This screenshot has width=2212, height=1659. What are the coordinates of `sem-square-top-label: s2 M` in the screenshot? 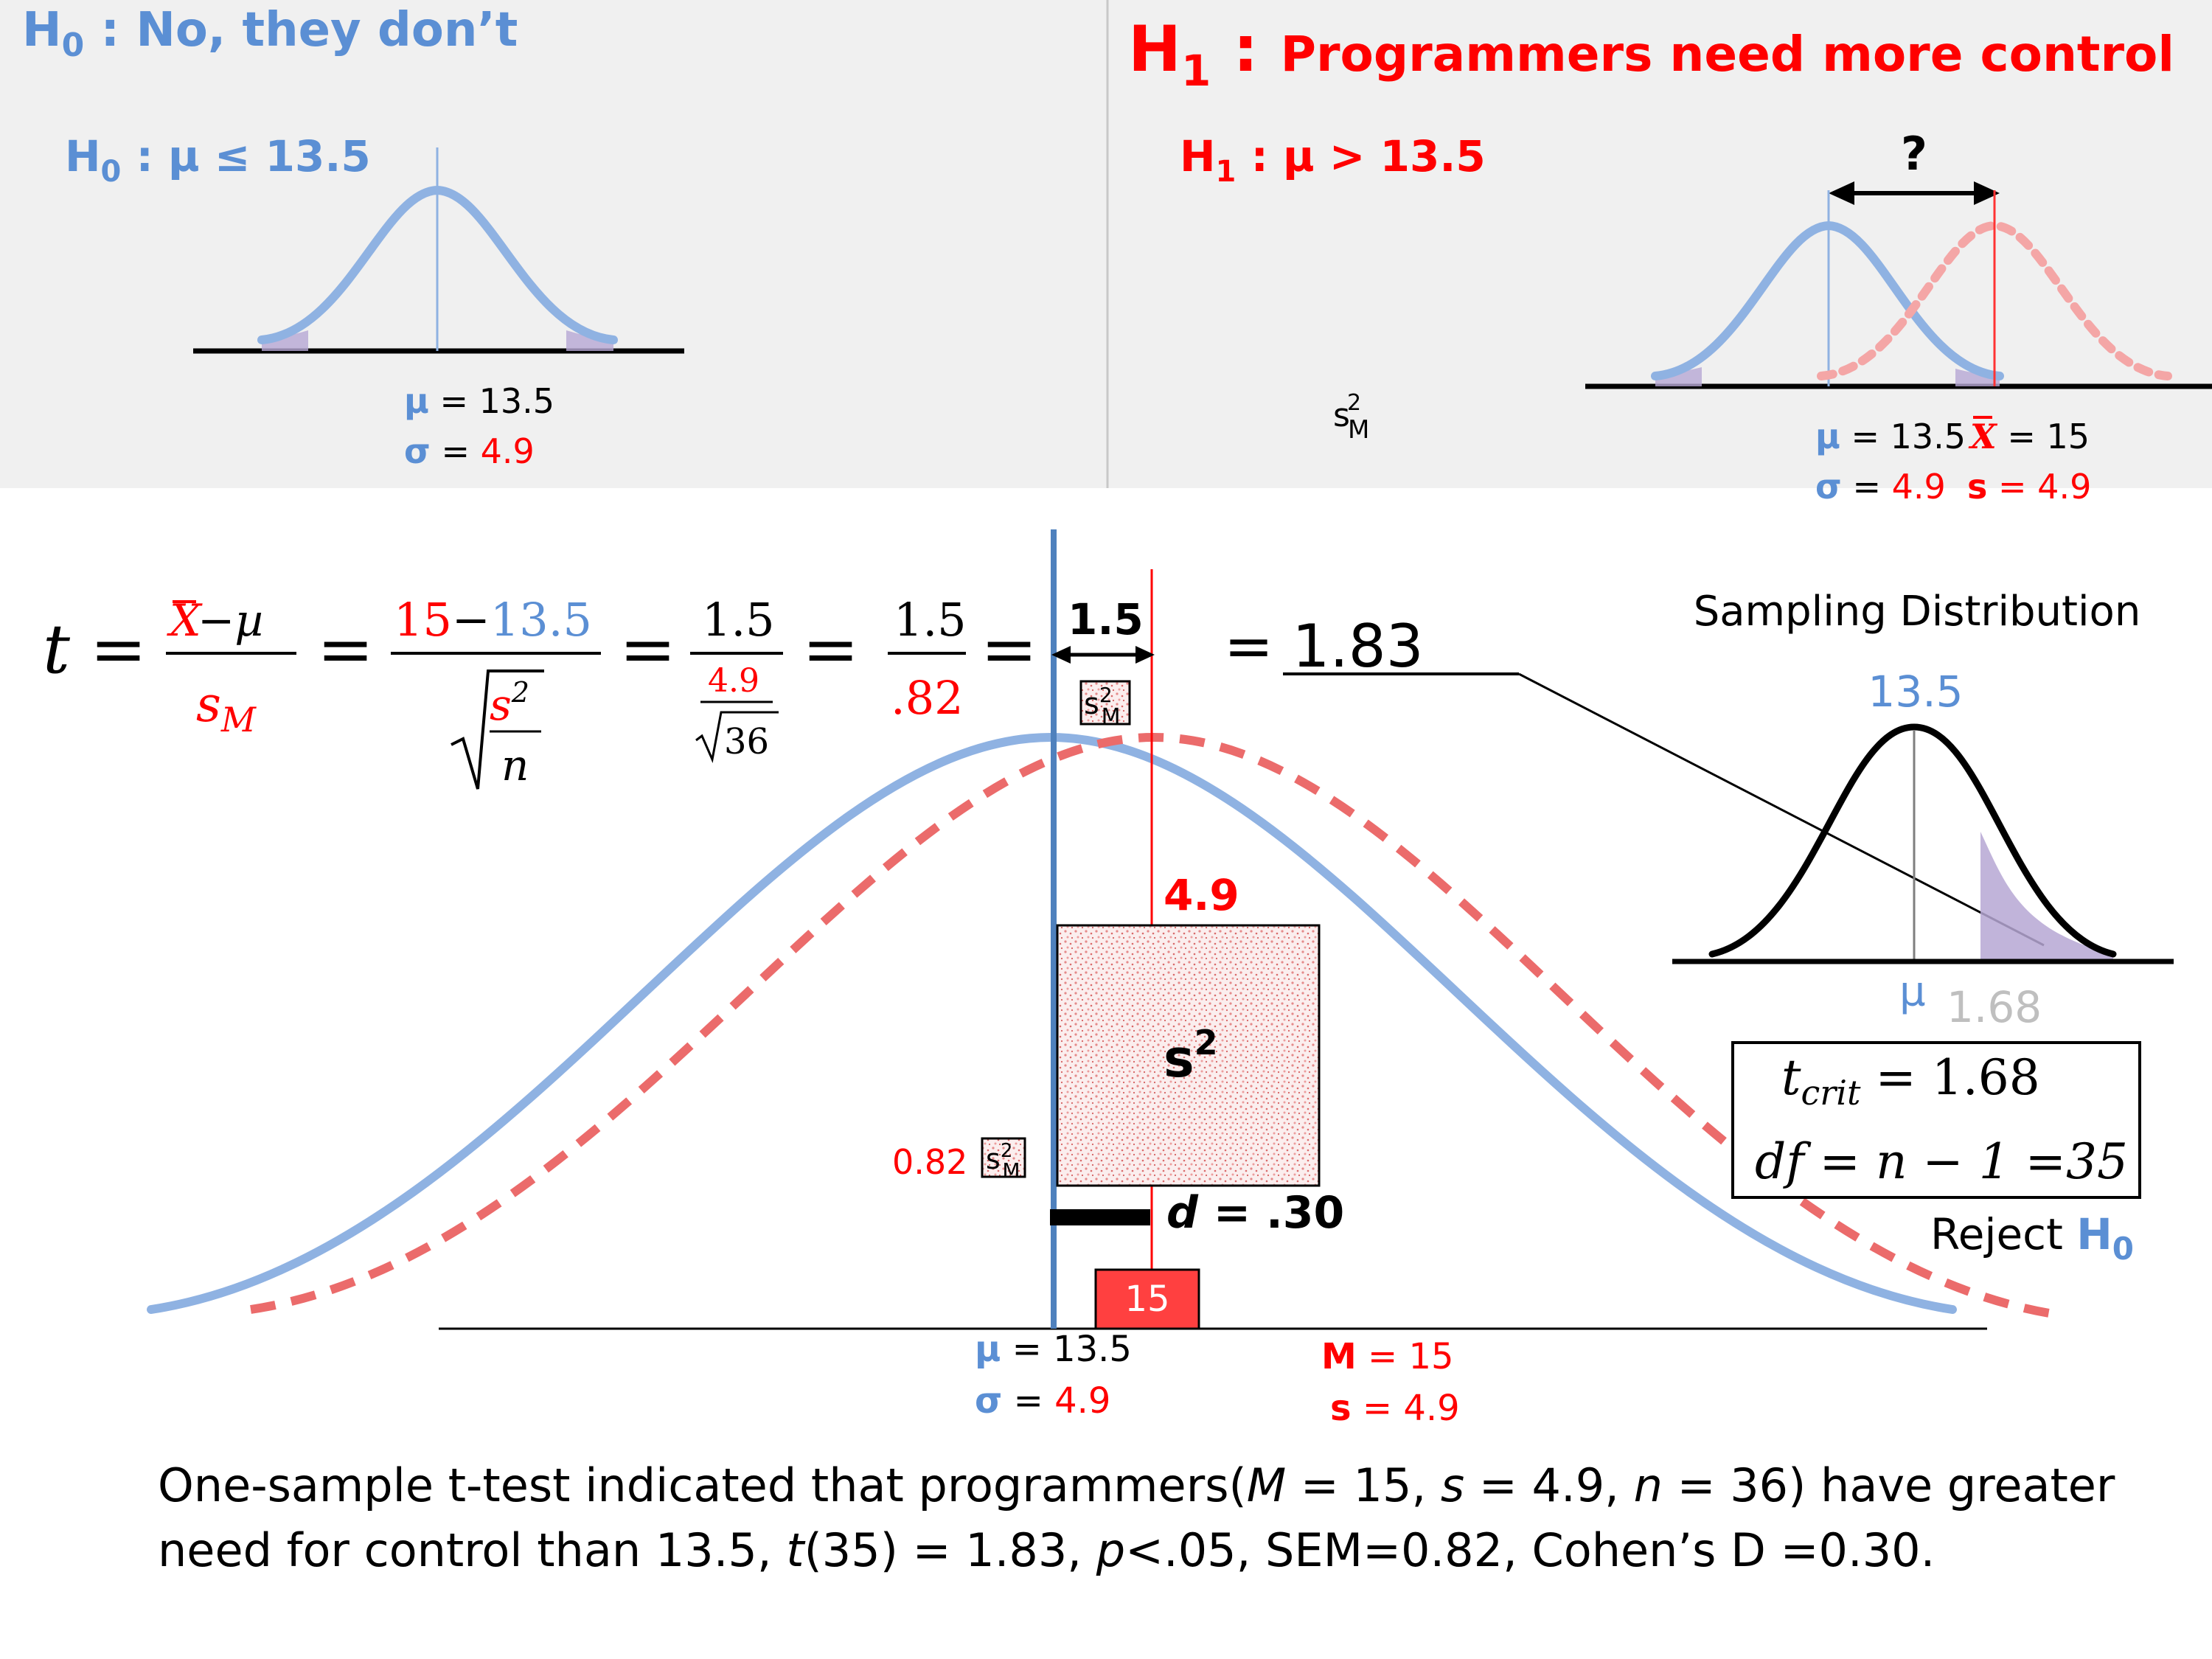 It's located at (1102, 706).